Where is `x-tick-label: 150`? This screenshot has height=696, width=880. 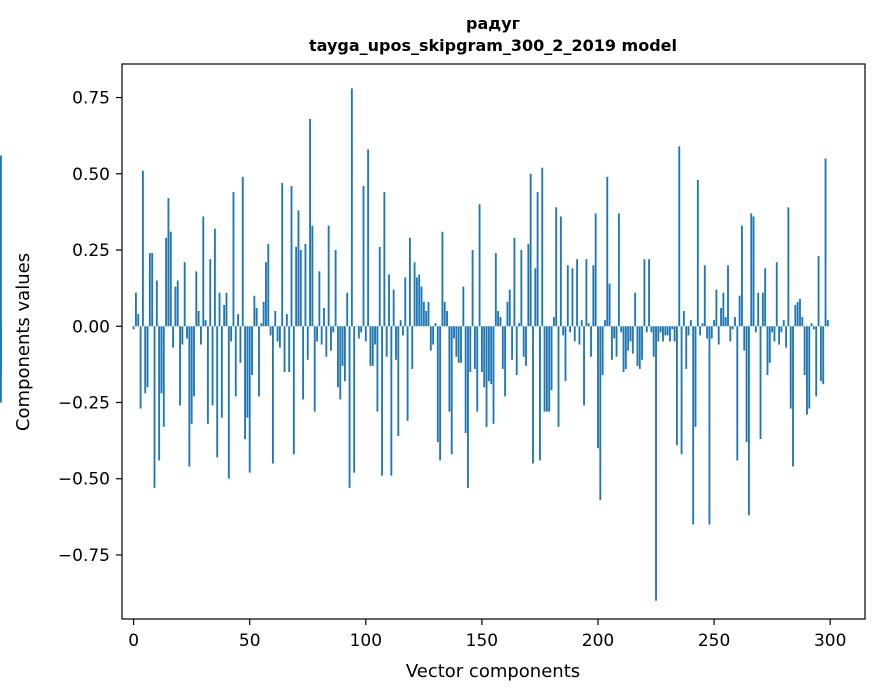 x-tick-label: 150 is located at coordinates (482, 641).